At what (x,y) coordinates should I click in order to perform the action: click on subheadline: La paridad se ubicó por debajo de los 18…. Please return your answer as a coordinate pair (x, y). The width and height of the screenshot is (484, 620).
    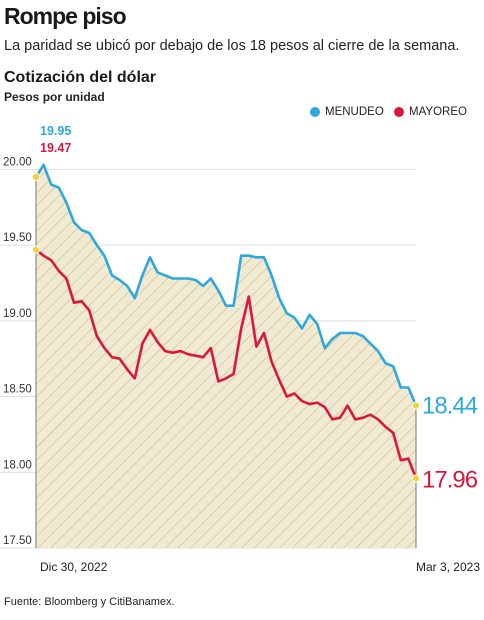
    Looking at the image, I should click on (232, 46).